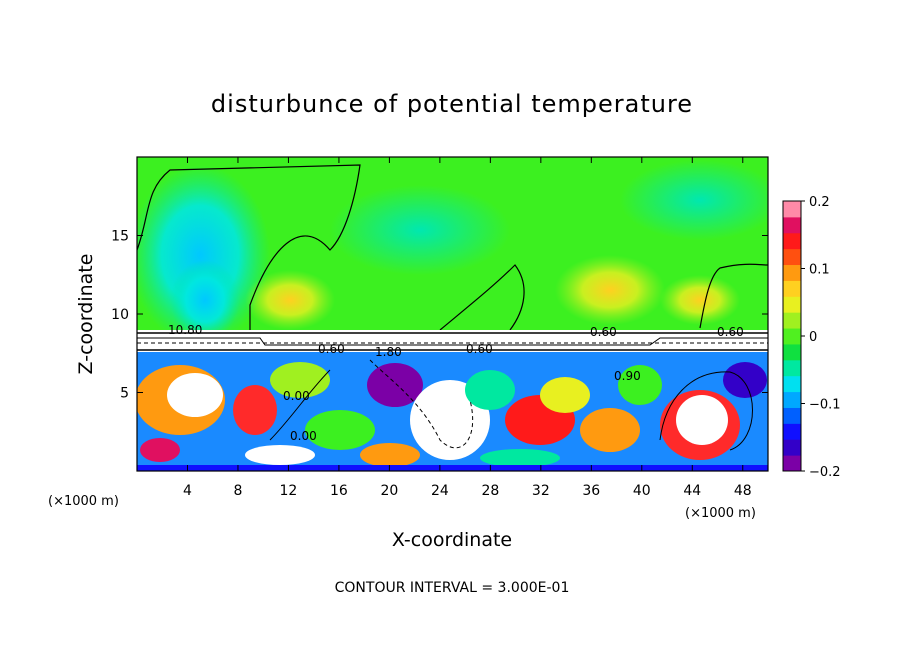 Image resolution: width=904 pixels, height=654 pixels. Describe the element at coordinates (706, 411) in the screenshot. I see `lower-contour-c` at that location.